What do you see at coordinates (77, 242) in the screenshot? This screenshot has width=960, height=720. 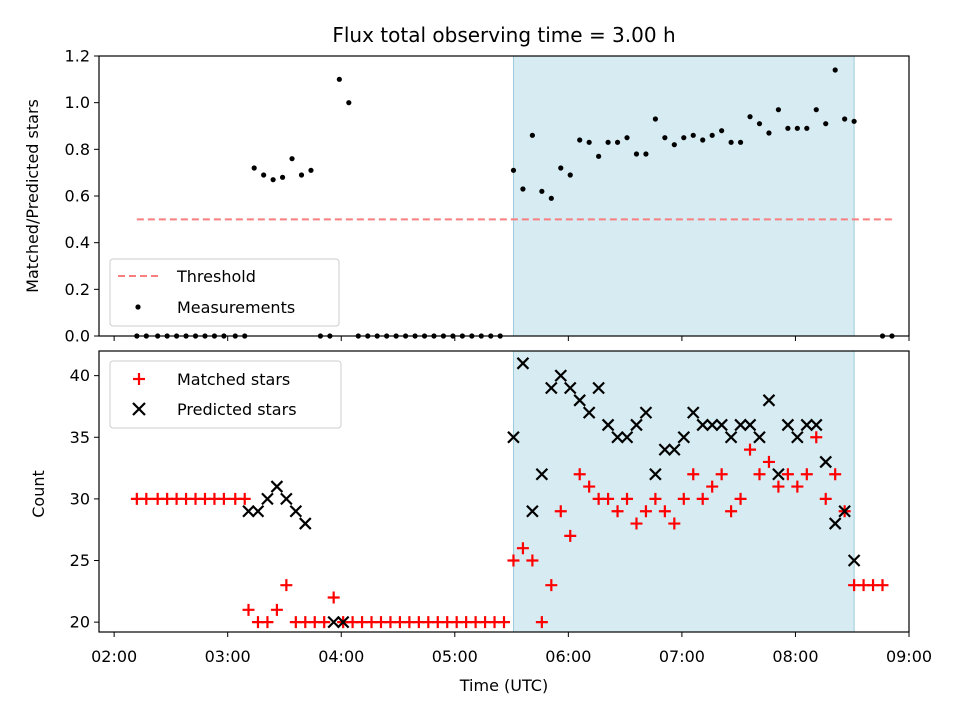 I see `top-ytick-label: 0.4` at bounding box center [77, 242].